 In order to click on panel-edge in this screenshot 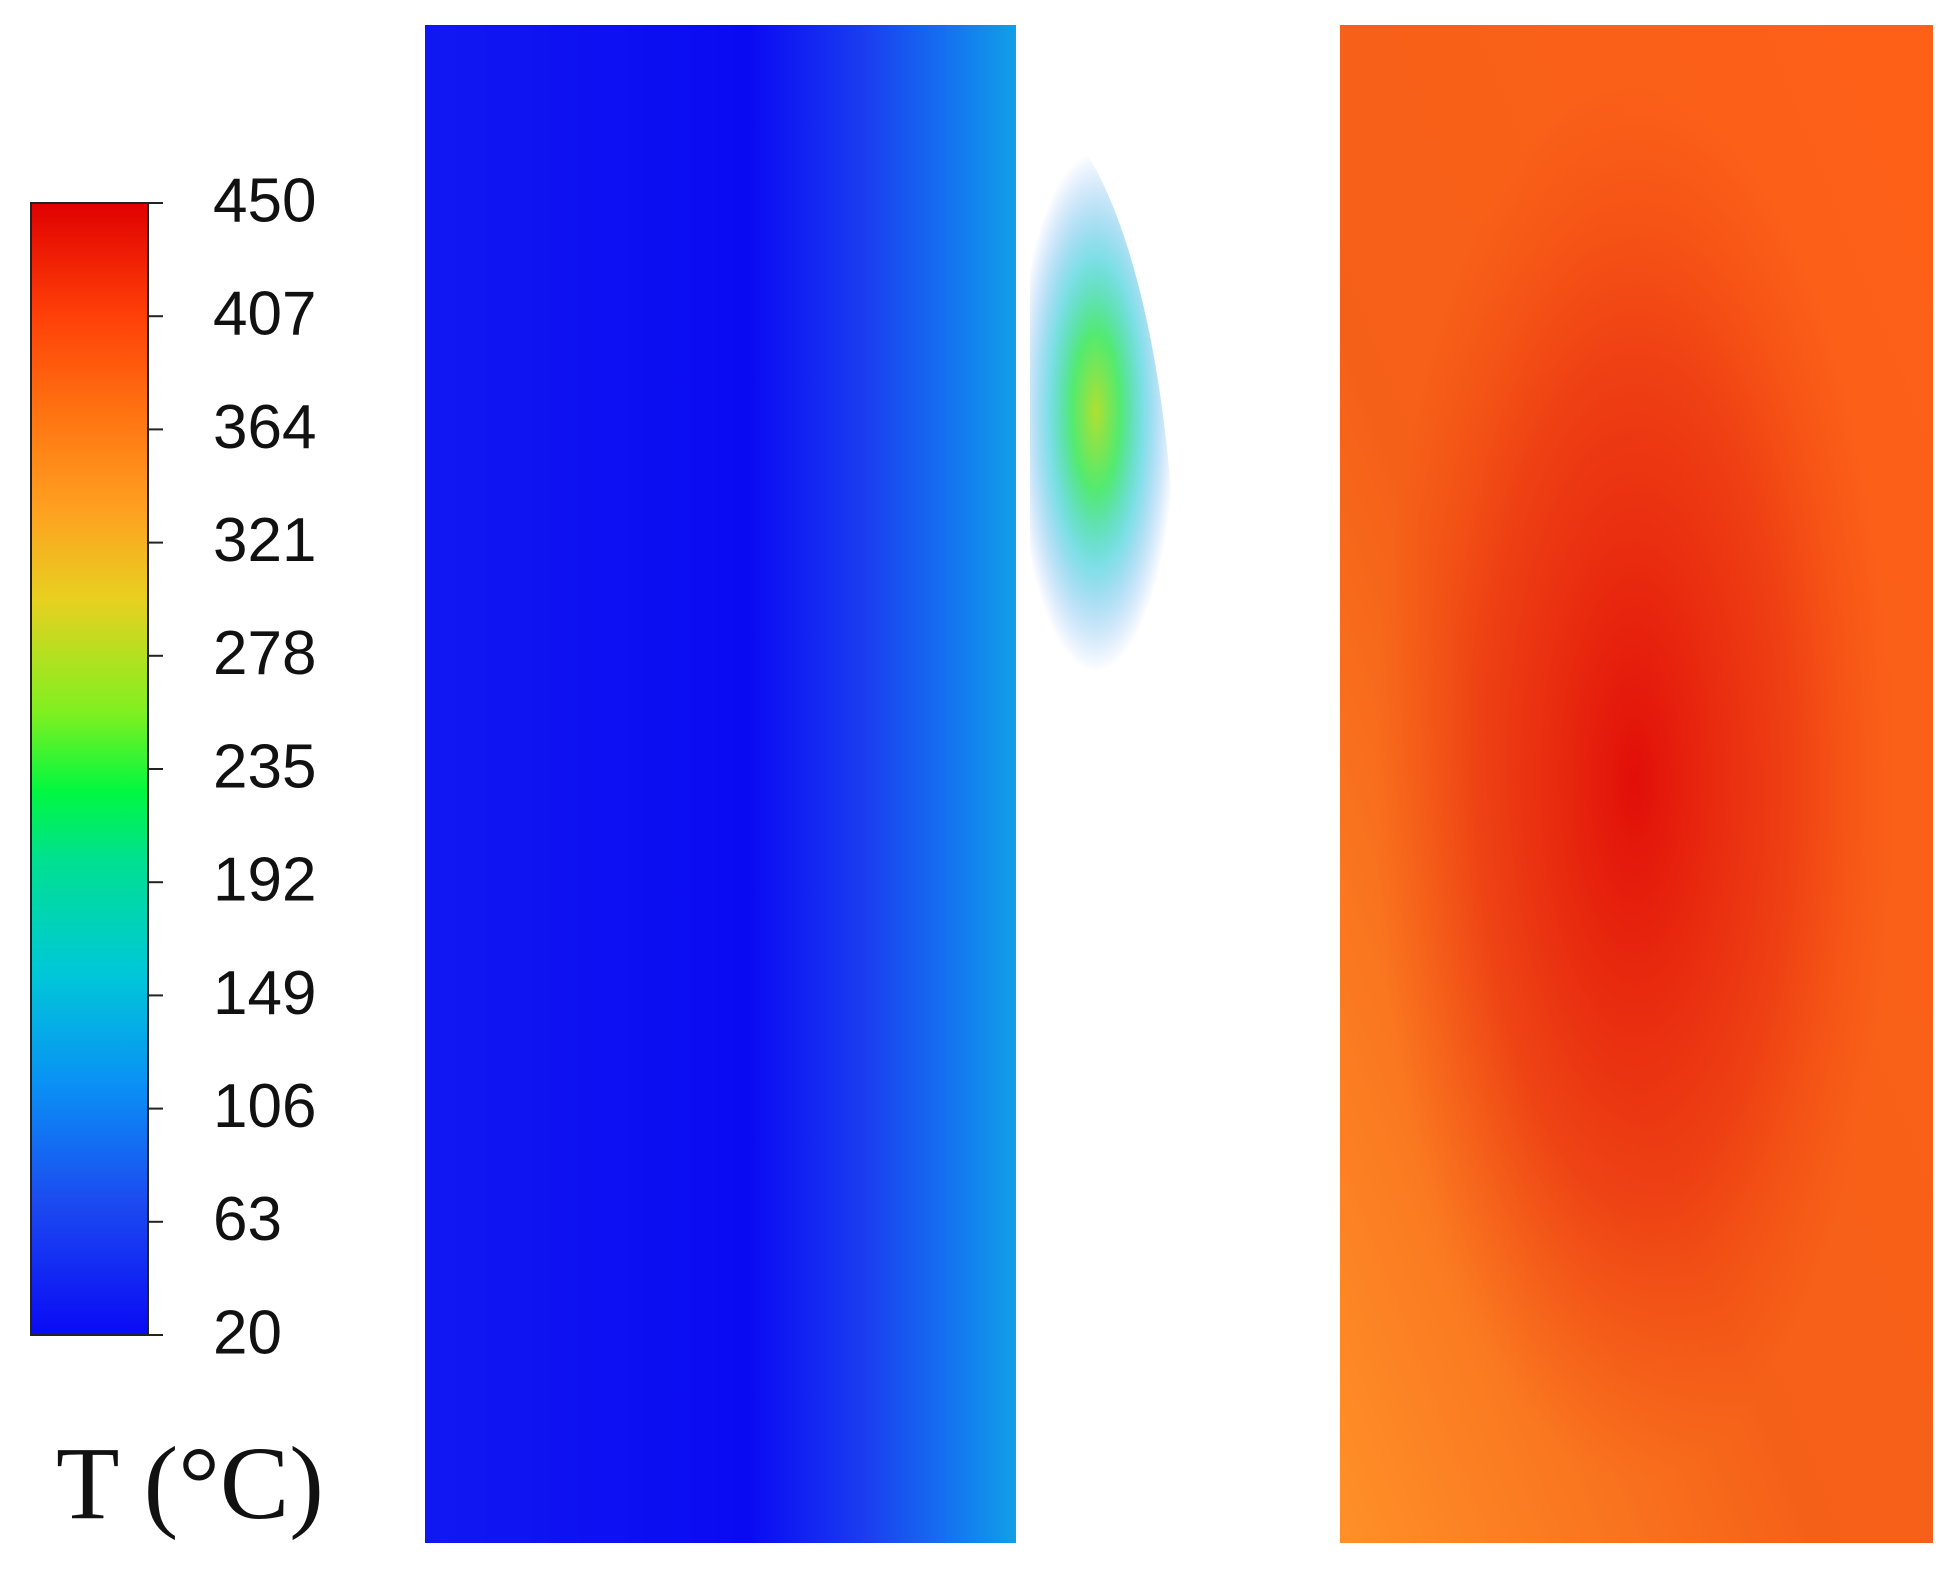, I will do `click(1023, 784)`.